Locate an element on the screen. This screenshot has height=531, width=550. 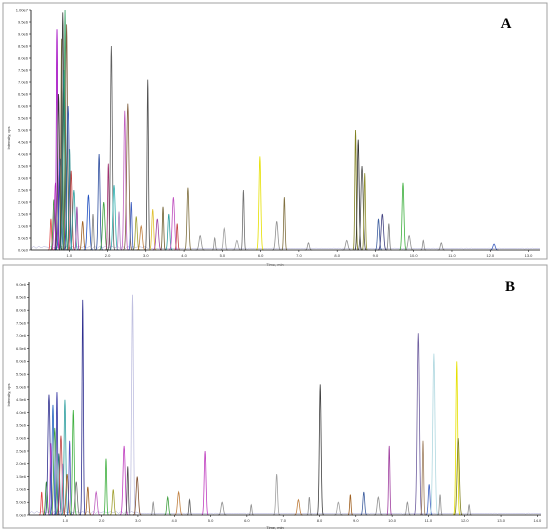
y-tick-label: 9.0e6 is located at coordinates (21, 284).